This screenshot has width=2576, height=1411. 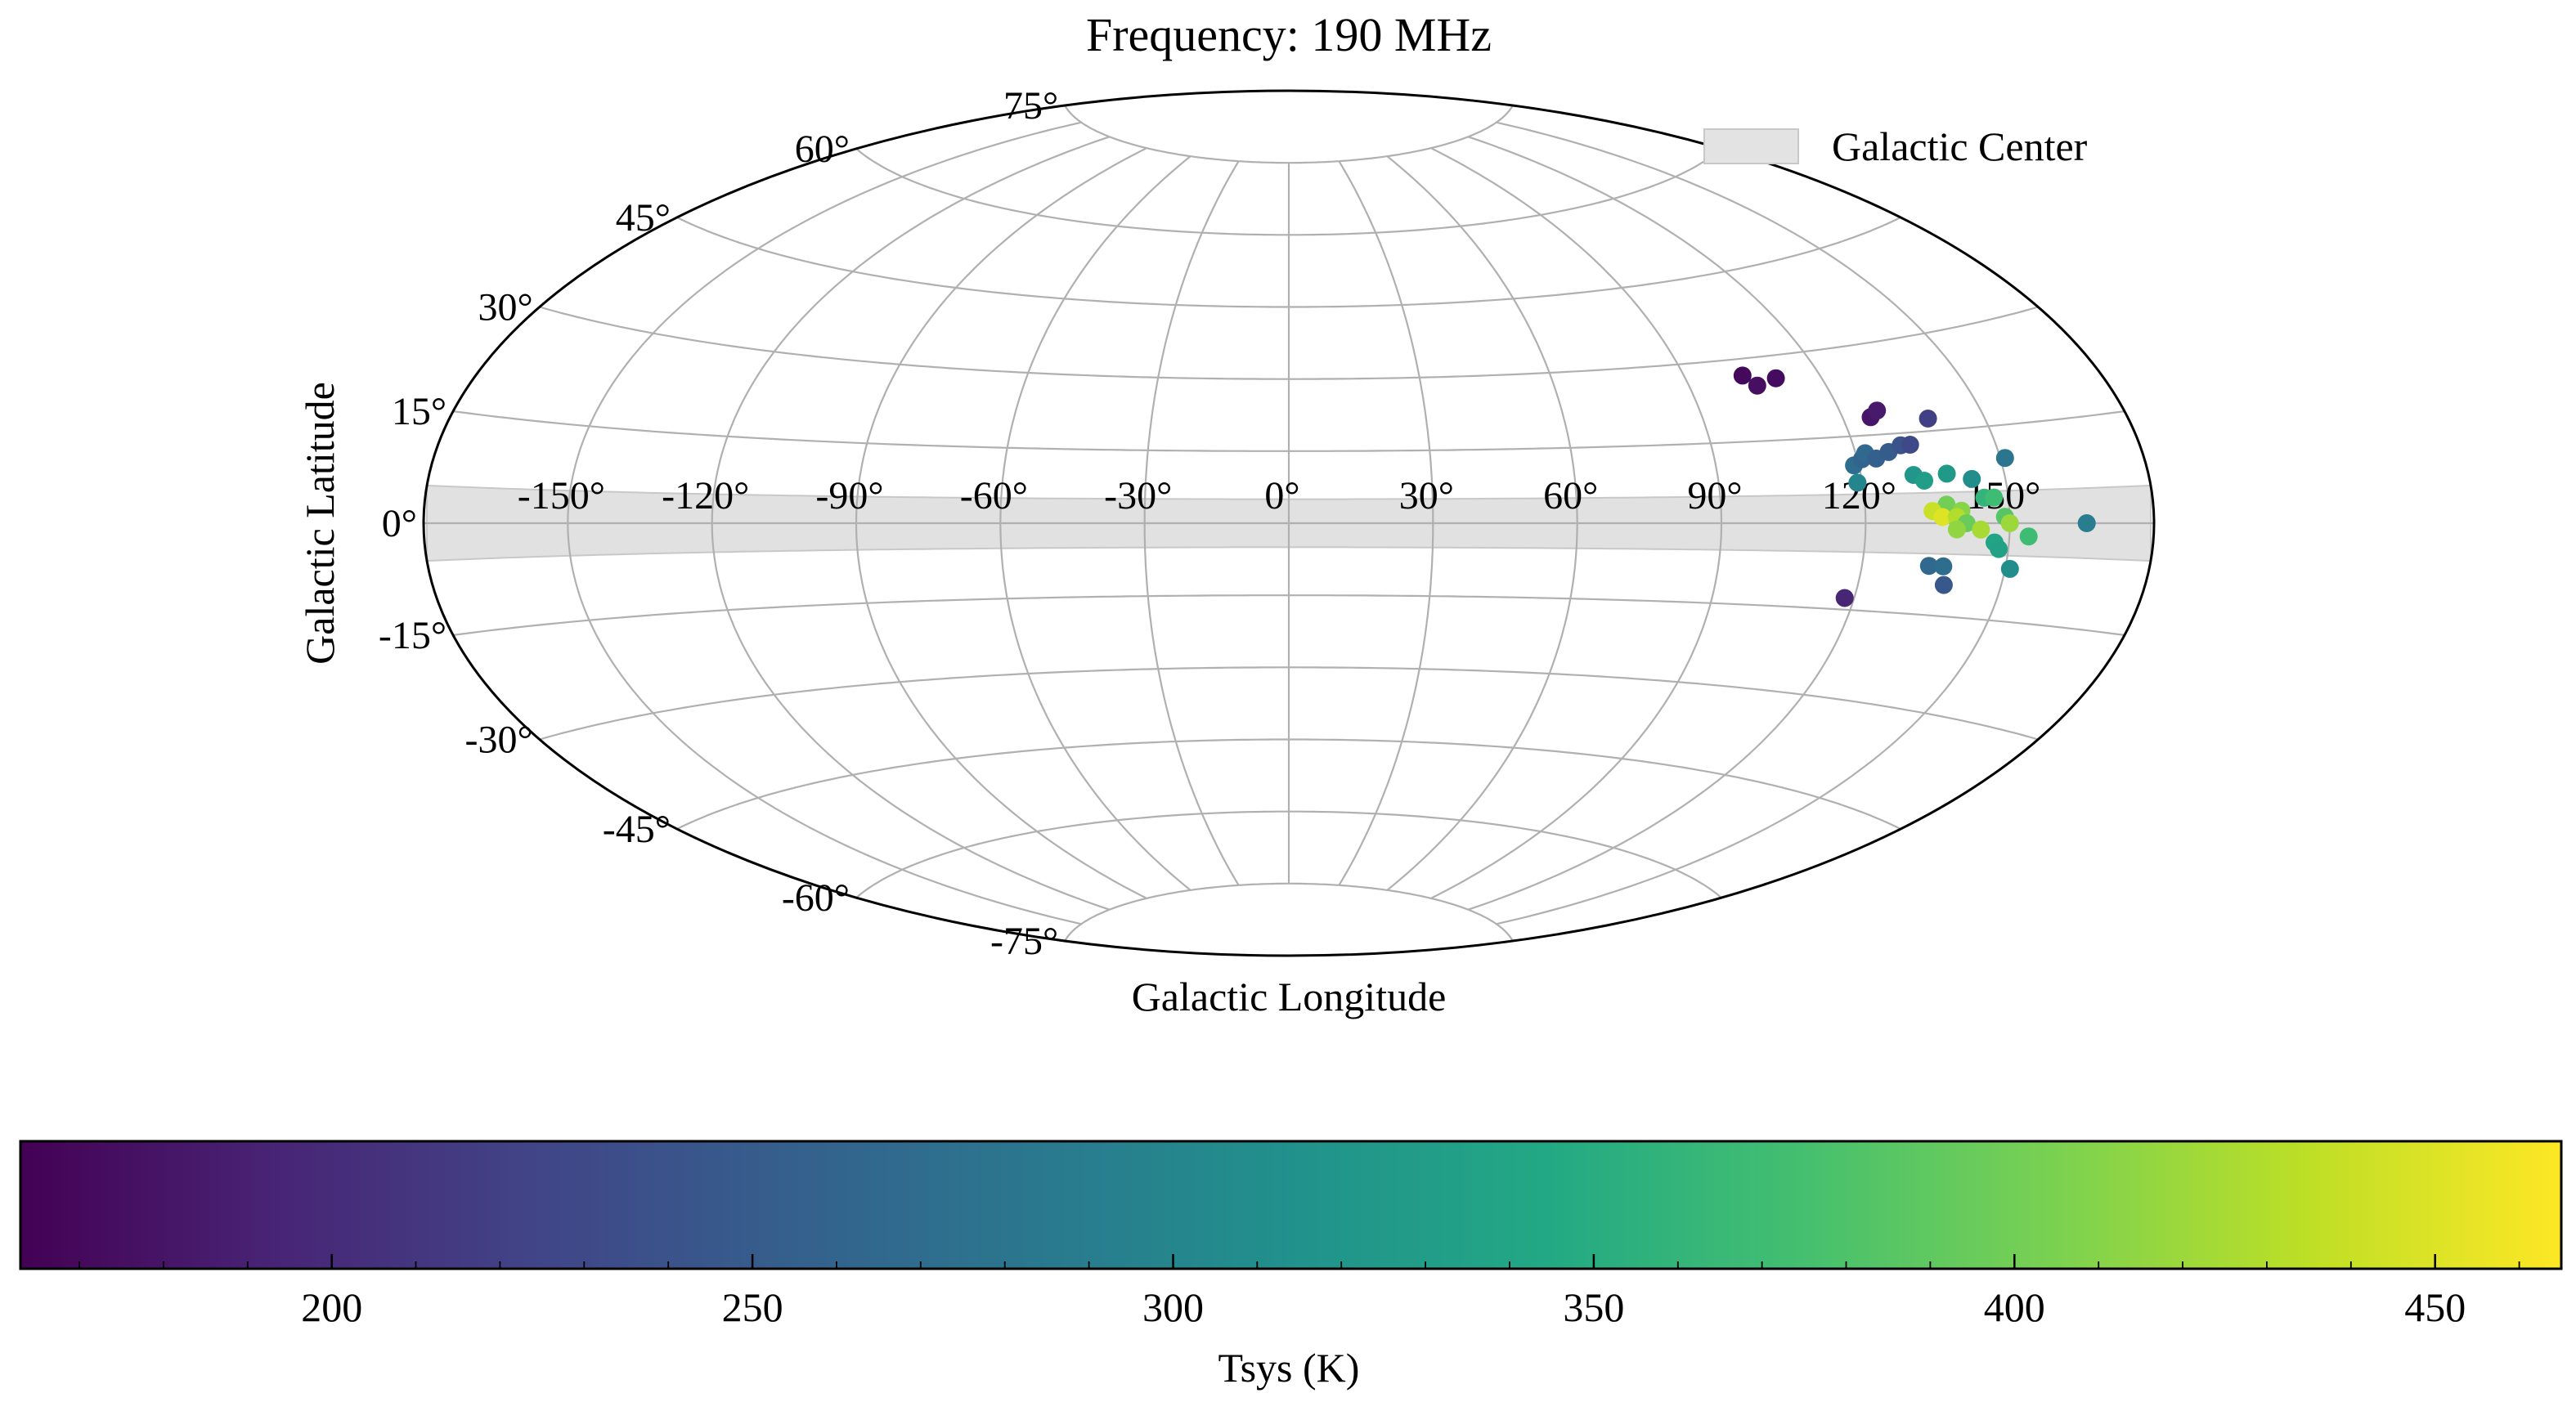 What do you see at coordinates (1289, 34) in the screenshot?
I see `chart-title: Frequency: 190 MHz` at bounding box center [1289, 34].